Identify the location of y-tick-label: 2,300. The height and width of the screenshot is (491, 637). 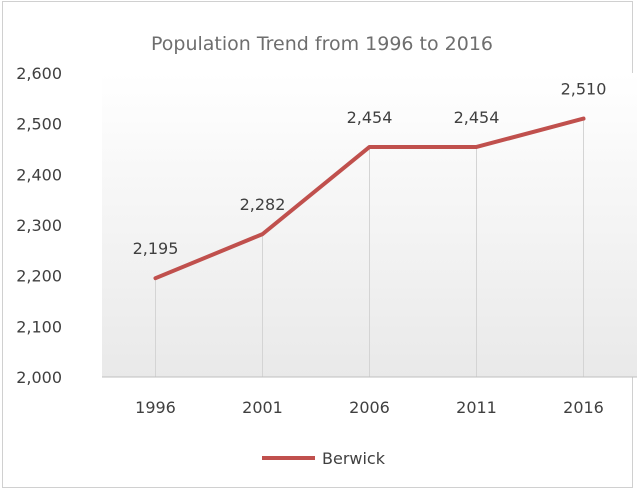
(39, 225).